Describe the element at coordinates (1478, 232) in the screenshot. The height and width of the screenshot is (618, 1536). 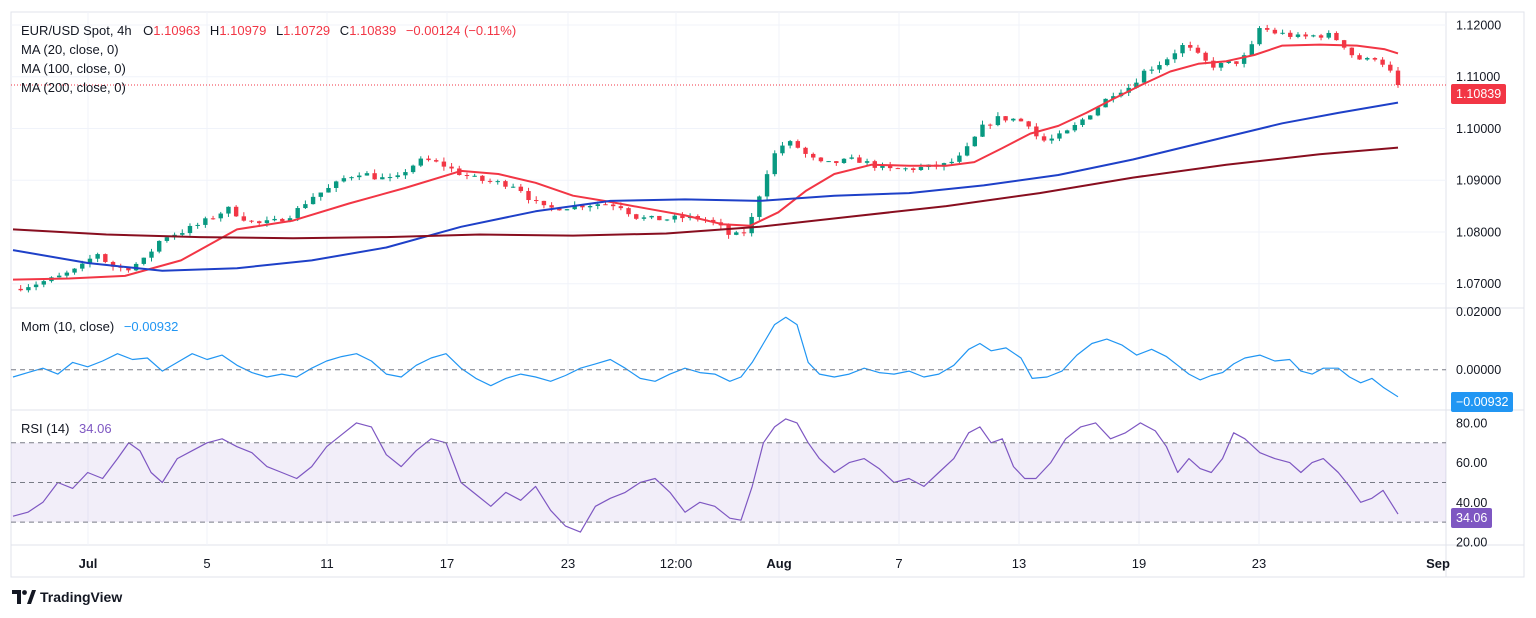
I see `price-tick-label: 1.08000` at that location.